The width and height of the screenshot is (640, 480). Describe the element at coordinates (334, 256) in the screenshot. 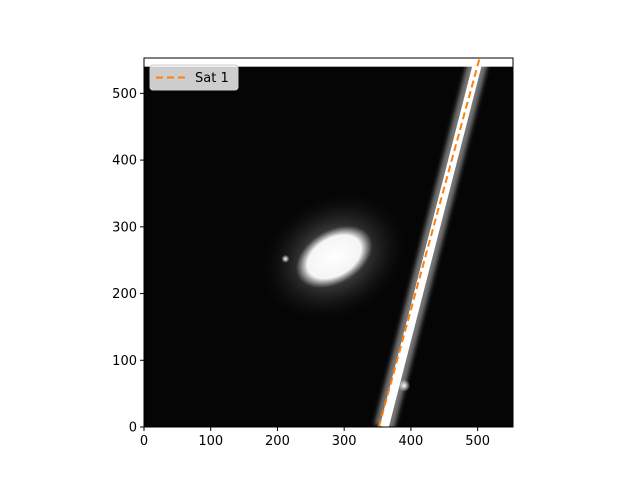

I see `galaxy-core` at that location.